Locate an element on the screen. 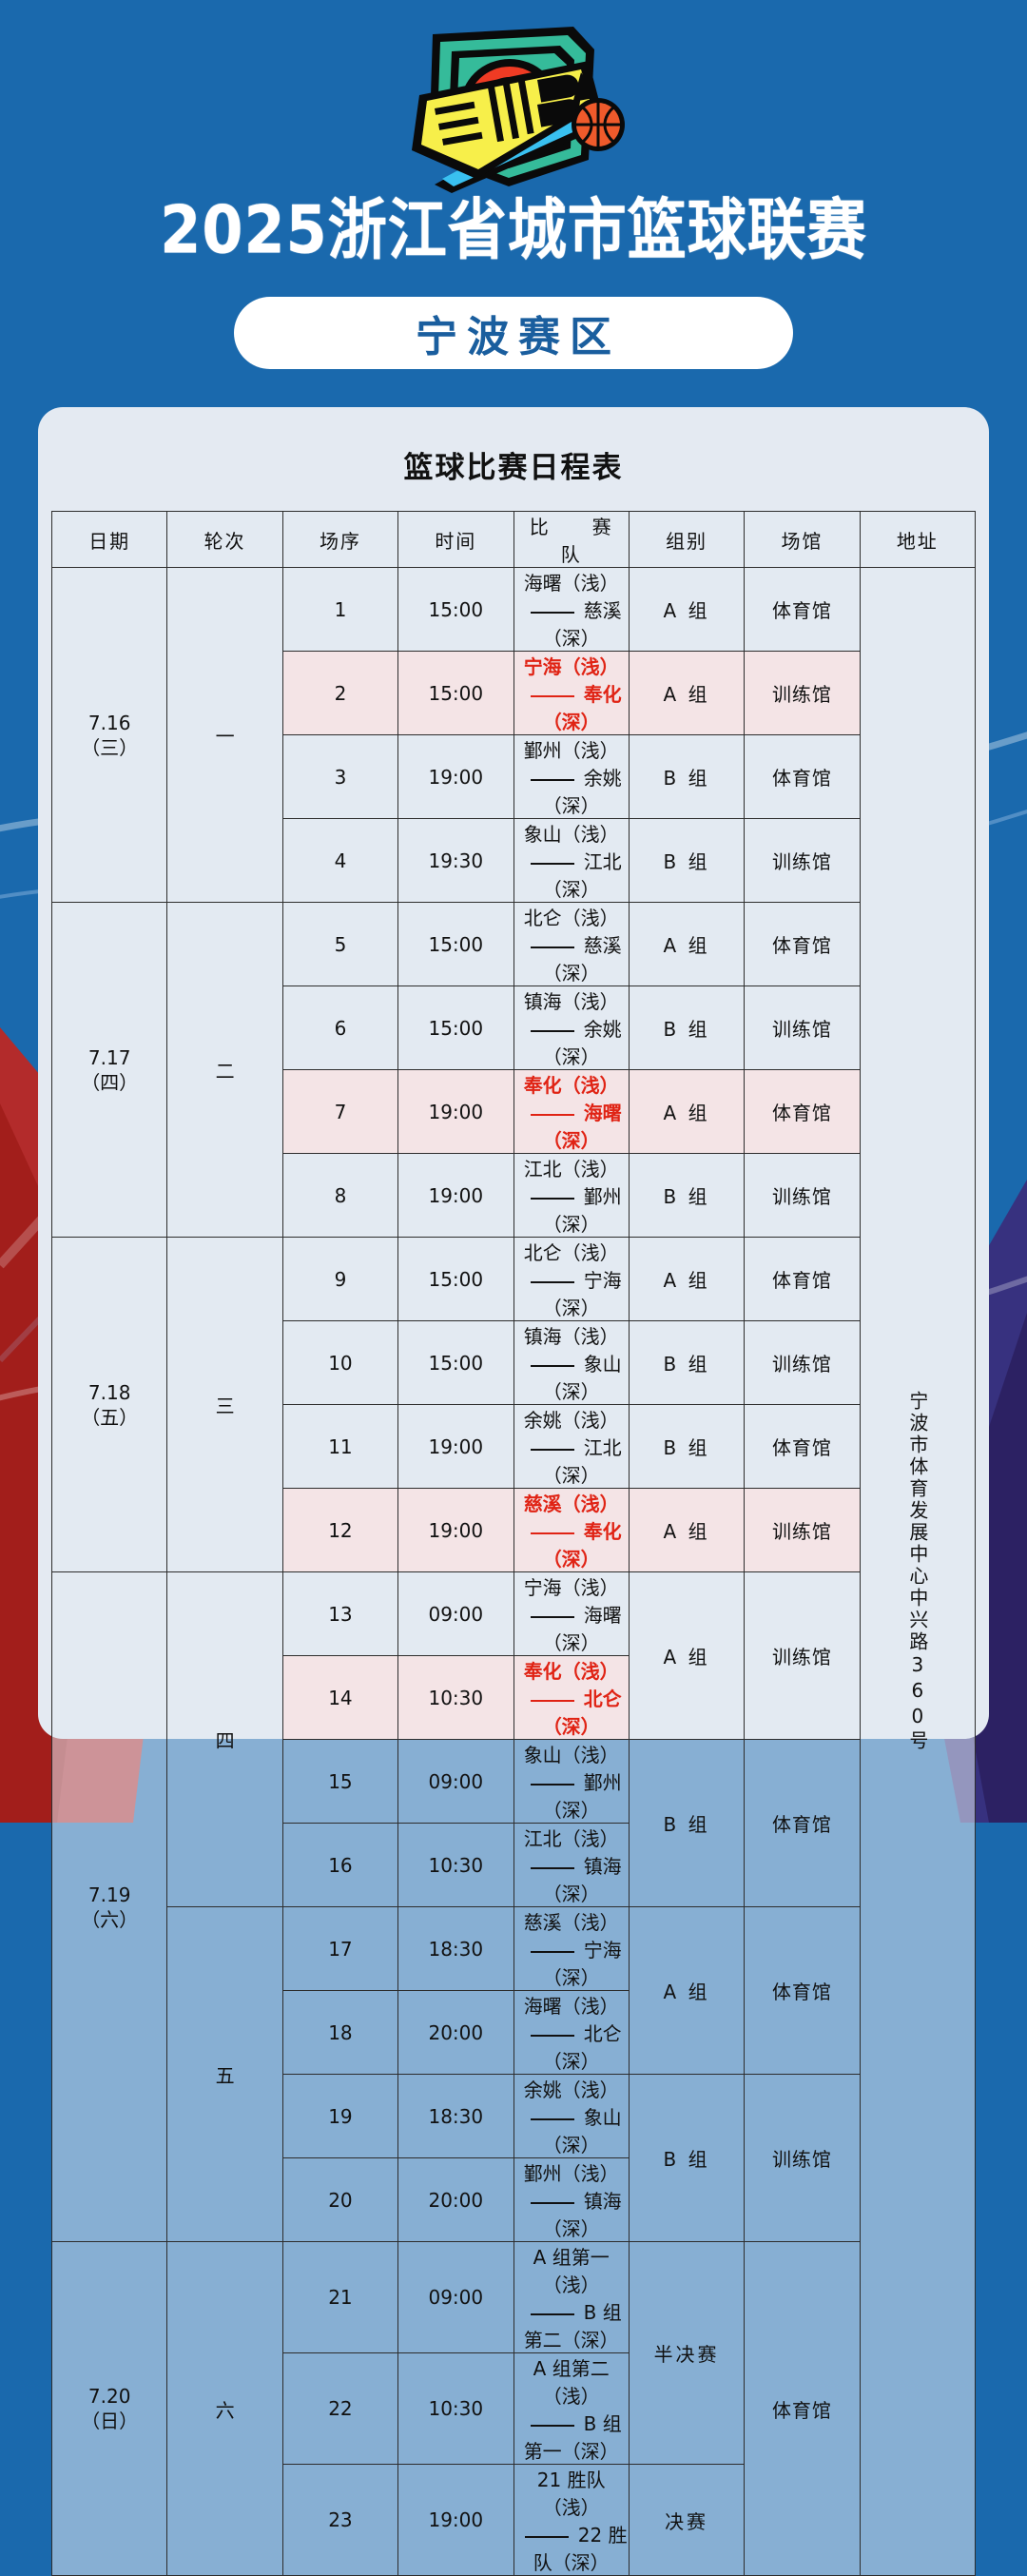 The width and height of the screenshot is (1027, 2576). header-address: 地址 is located at coordinates (918, 539).